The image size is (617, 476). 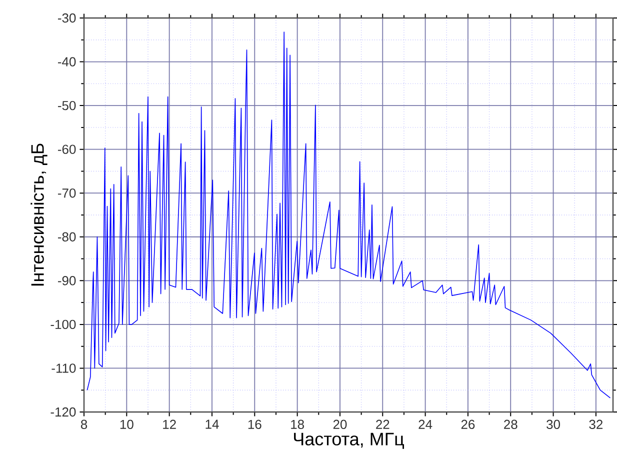 I want to click on y-tick-label: -80, so click(x=67, y=237).